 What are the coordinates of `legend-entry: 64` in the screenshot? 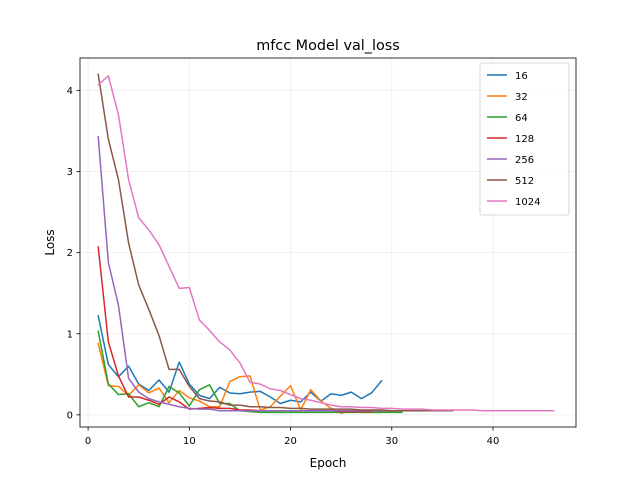 It's located at (521, 118).